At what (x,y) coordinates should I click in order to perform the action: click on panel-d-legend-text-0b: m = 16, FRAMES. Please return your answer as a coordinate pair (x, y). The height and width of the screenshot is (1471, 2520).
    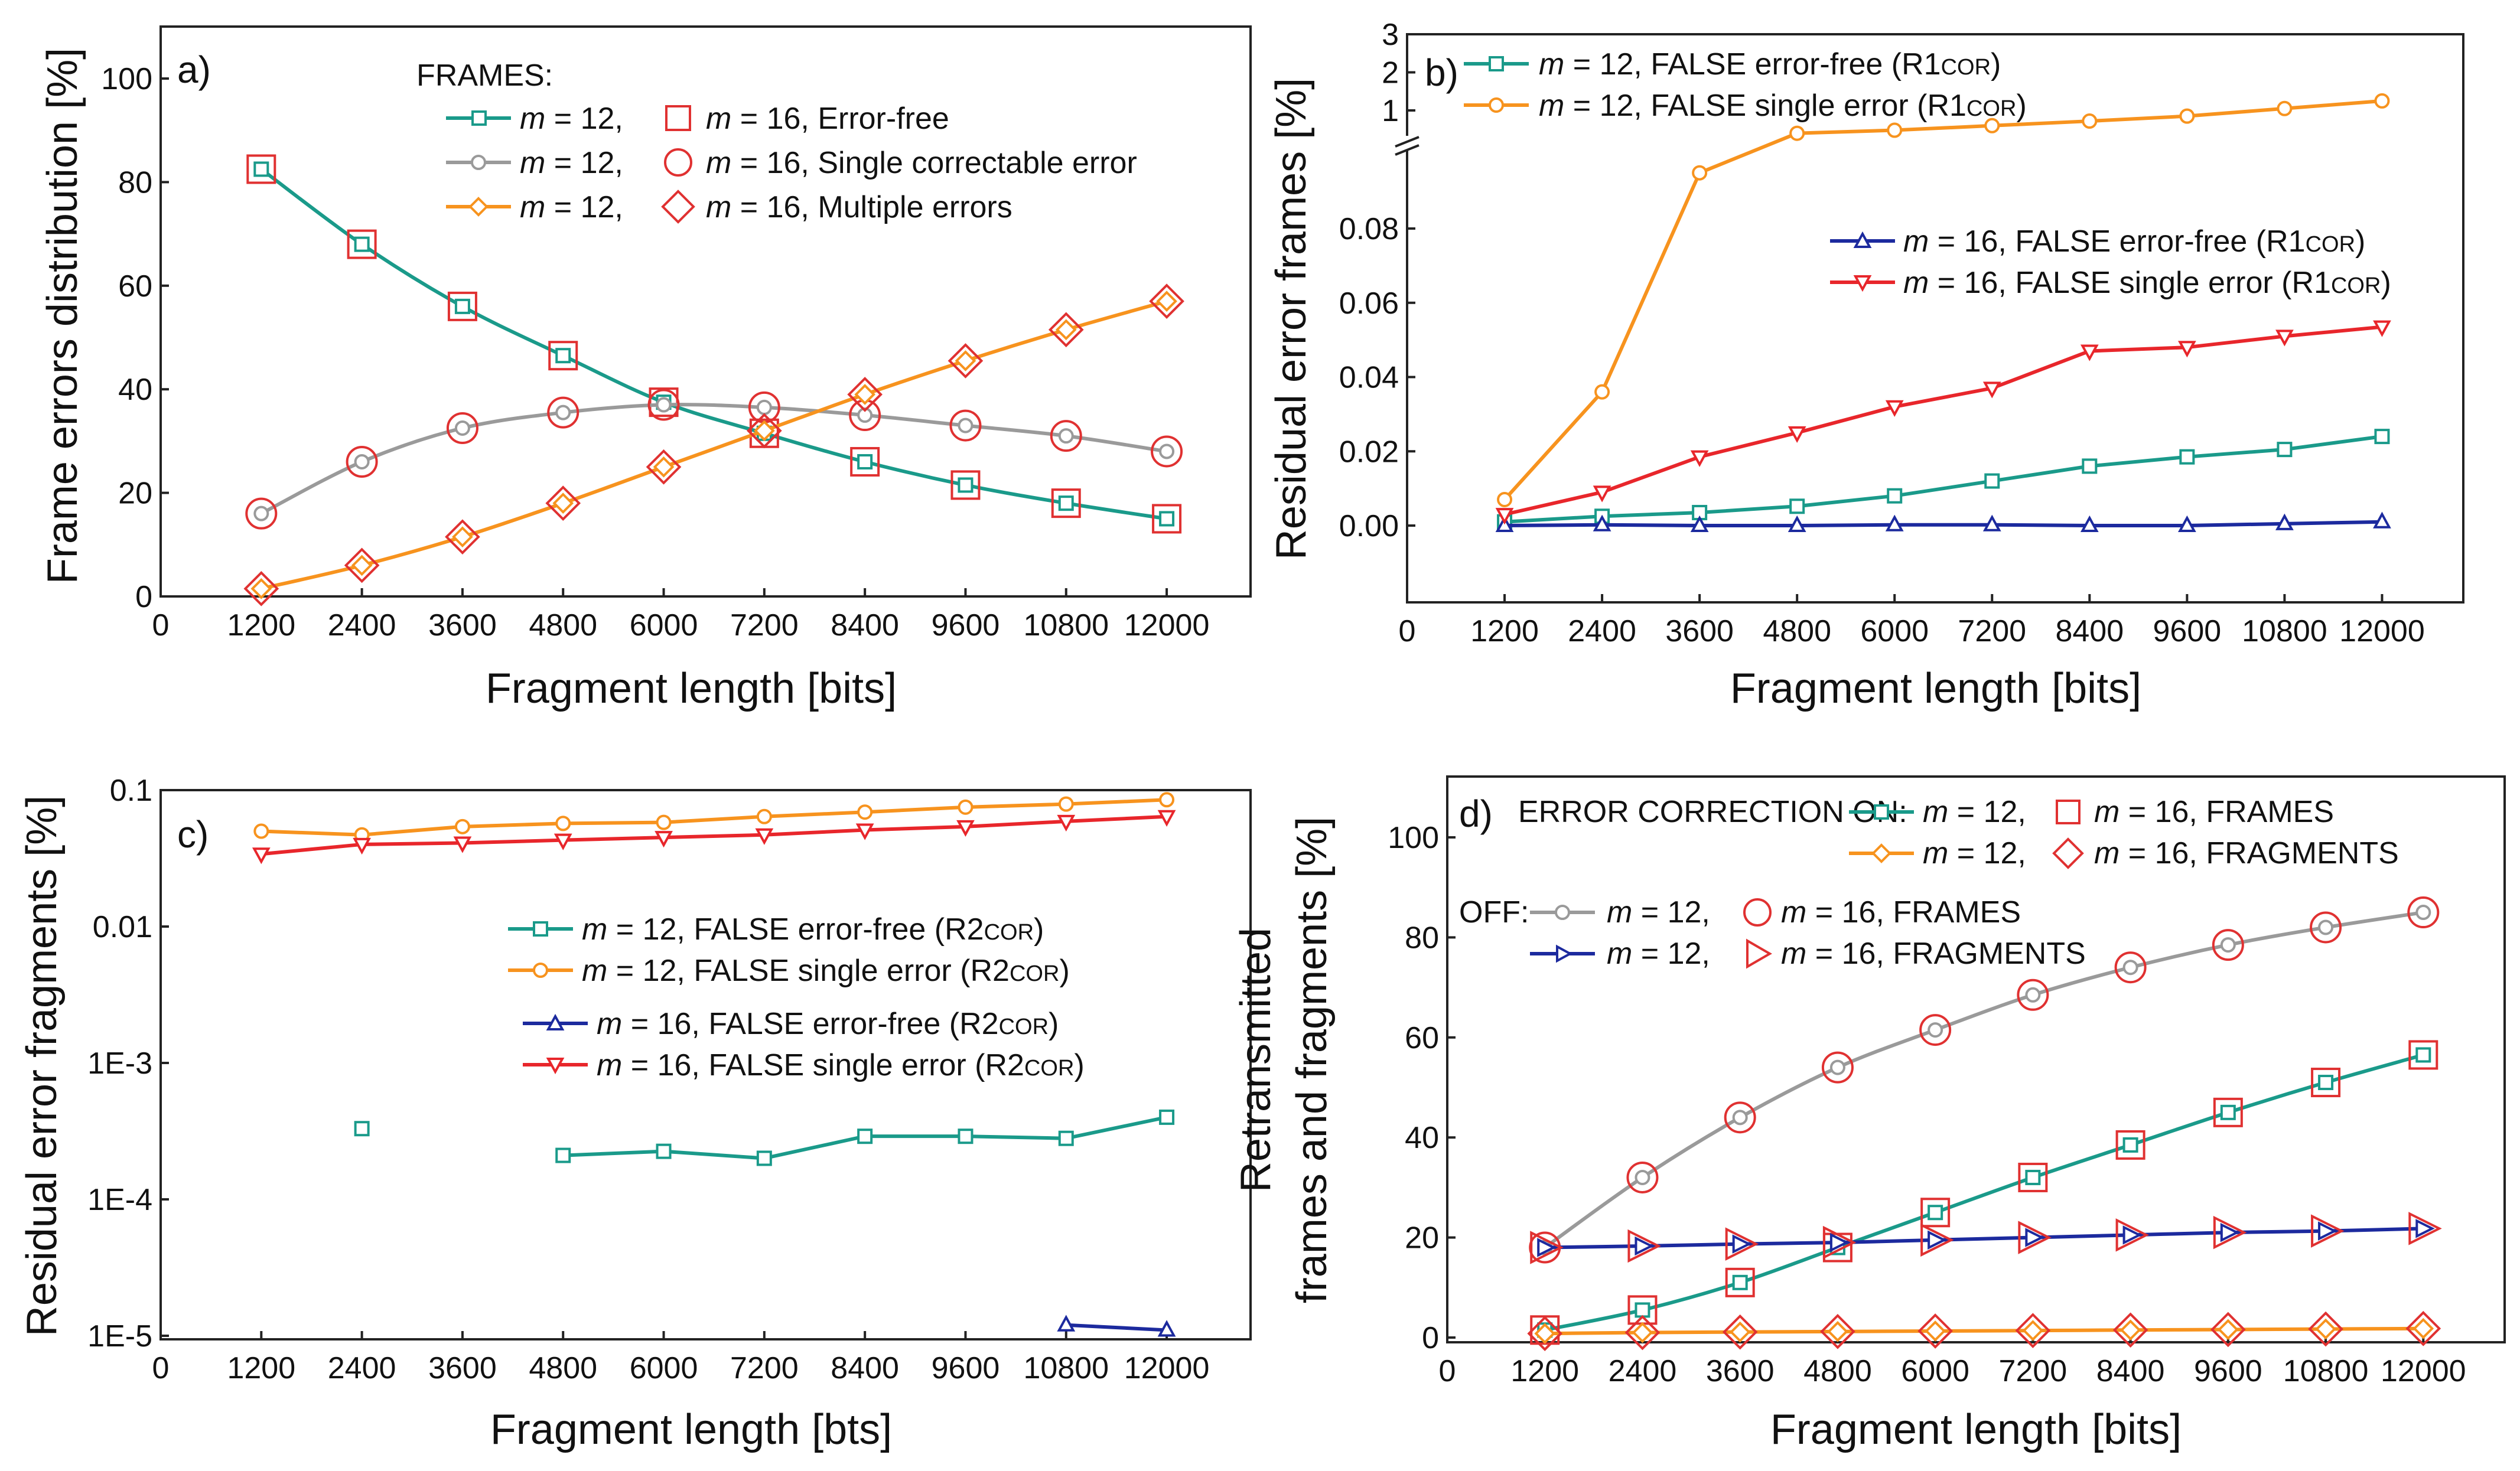
    Looking at the image, I should click on (2214, 812).